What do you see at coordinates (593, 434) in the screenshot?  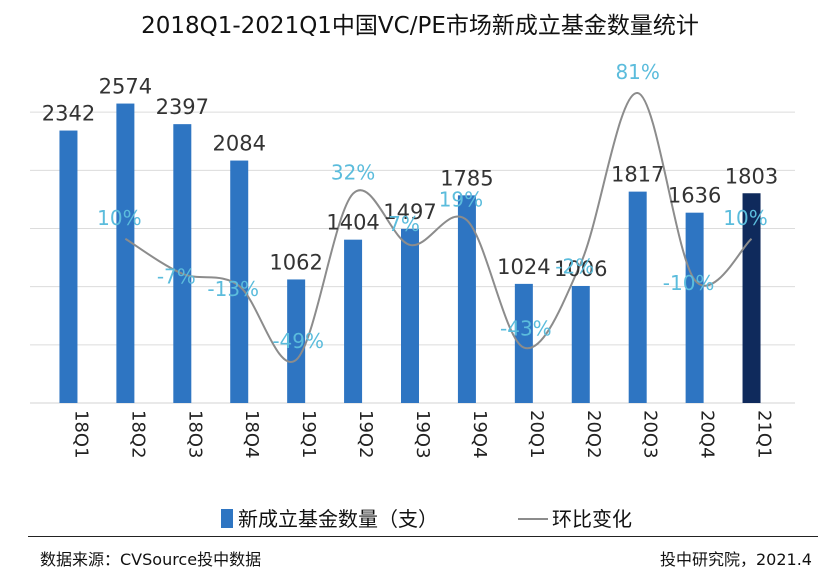 I see `x-tick-label: 20Q2` at bounding box center [593, 434].